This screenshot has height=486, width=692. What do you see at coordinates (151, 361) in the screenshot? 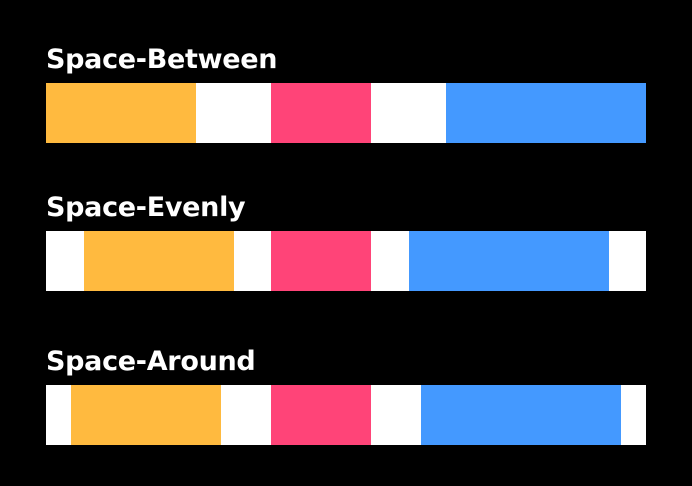
I see `section-title: Space-Around` at bounding box center [151, 361].